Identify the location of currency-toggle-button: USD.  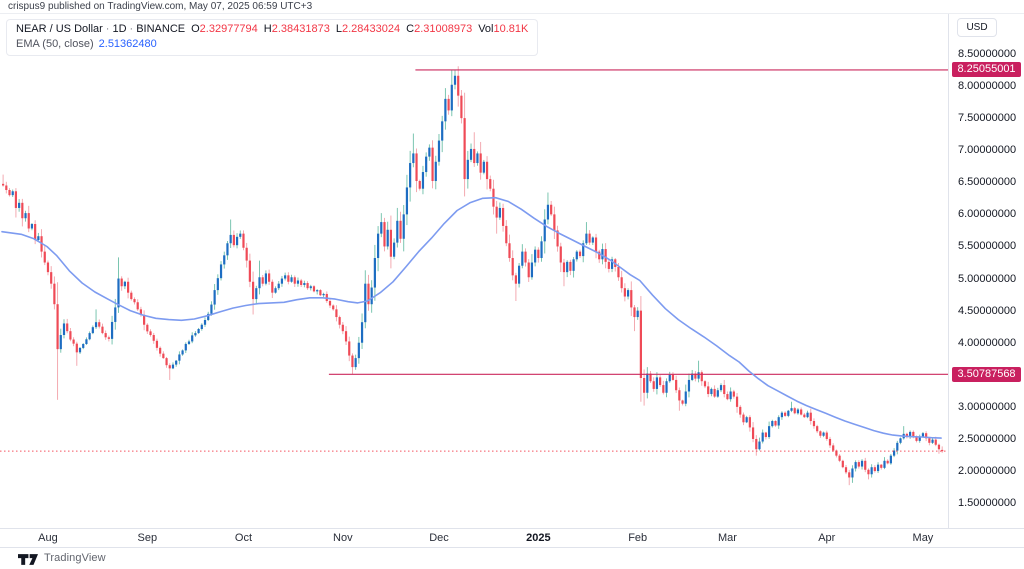
(977, 27).